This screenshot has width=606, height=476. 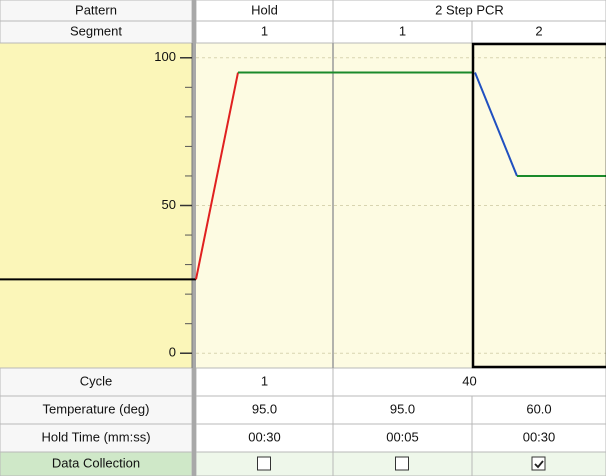 What do you see at coordinates (264, 9) in the screenshot?
I see `pattern-name: Hold` at bounding box center [264, 9].